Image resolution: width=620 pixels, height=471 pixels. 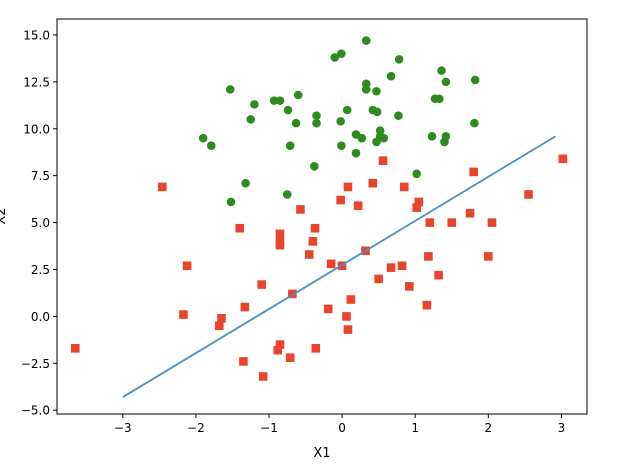 What do you see at coordinates (35, 411) in the screenshot?
I see `y-tick-label: −5.0` at bounding box center [35, 411].